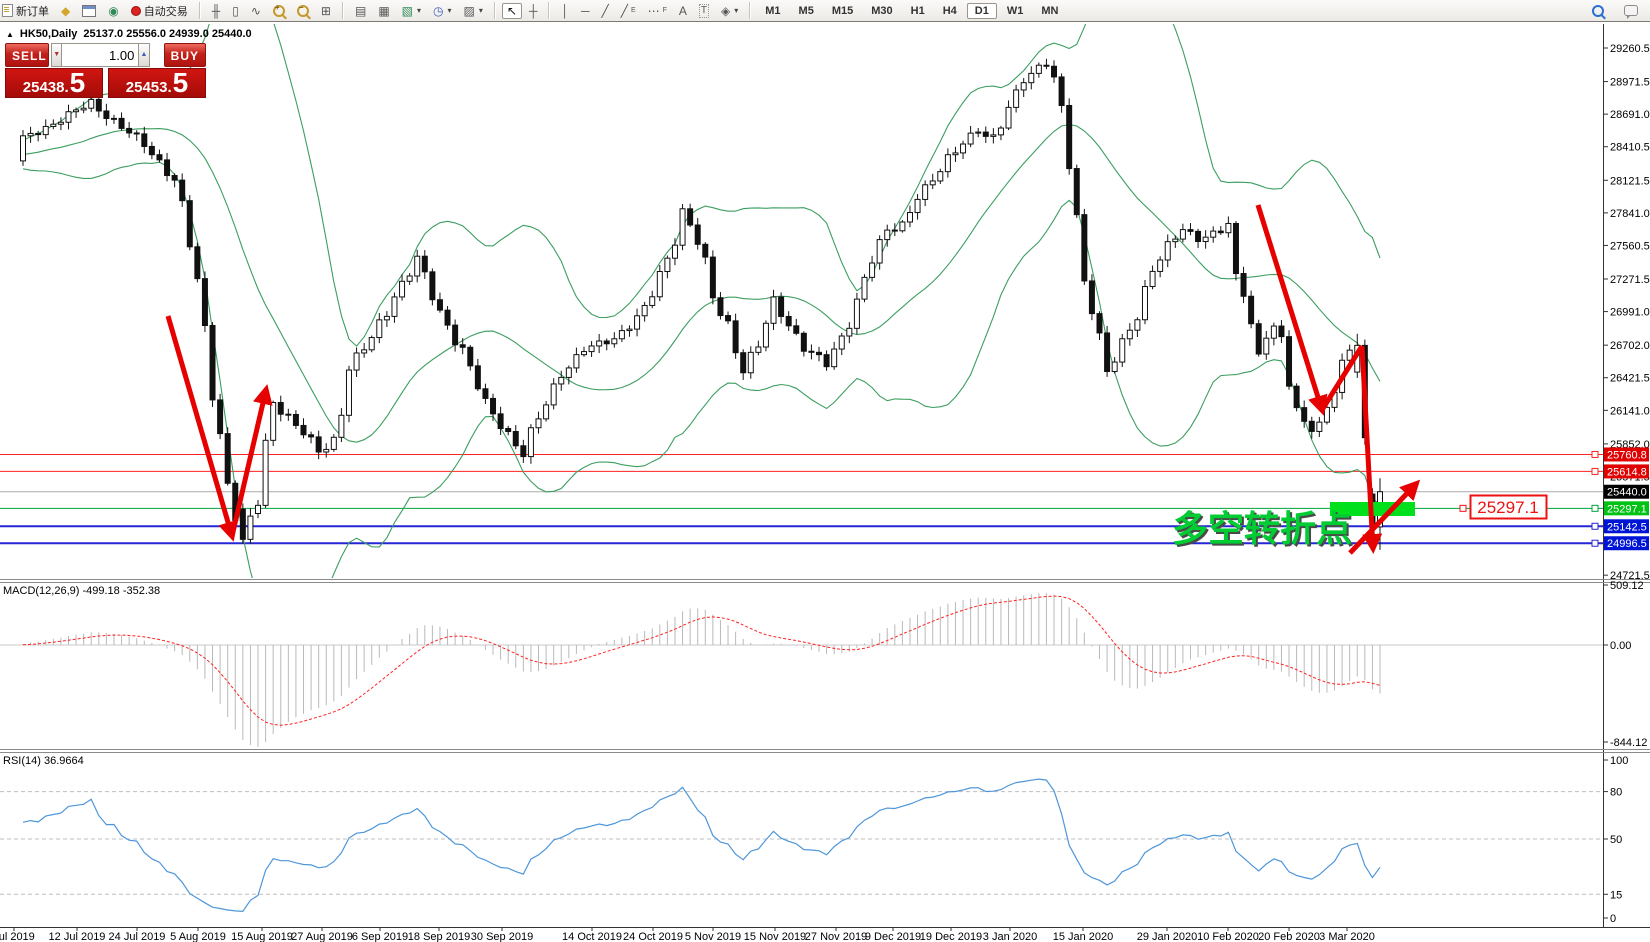 The height and width of the screenshot is (942, 1650). Describe the element at coordinates (585, 11) in the screenshot. I see `hline-tool-button: ─` at that location.